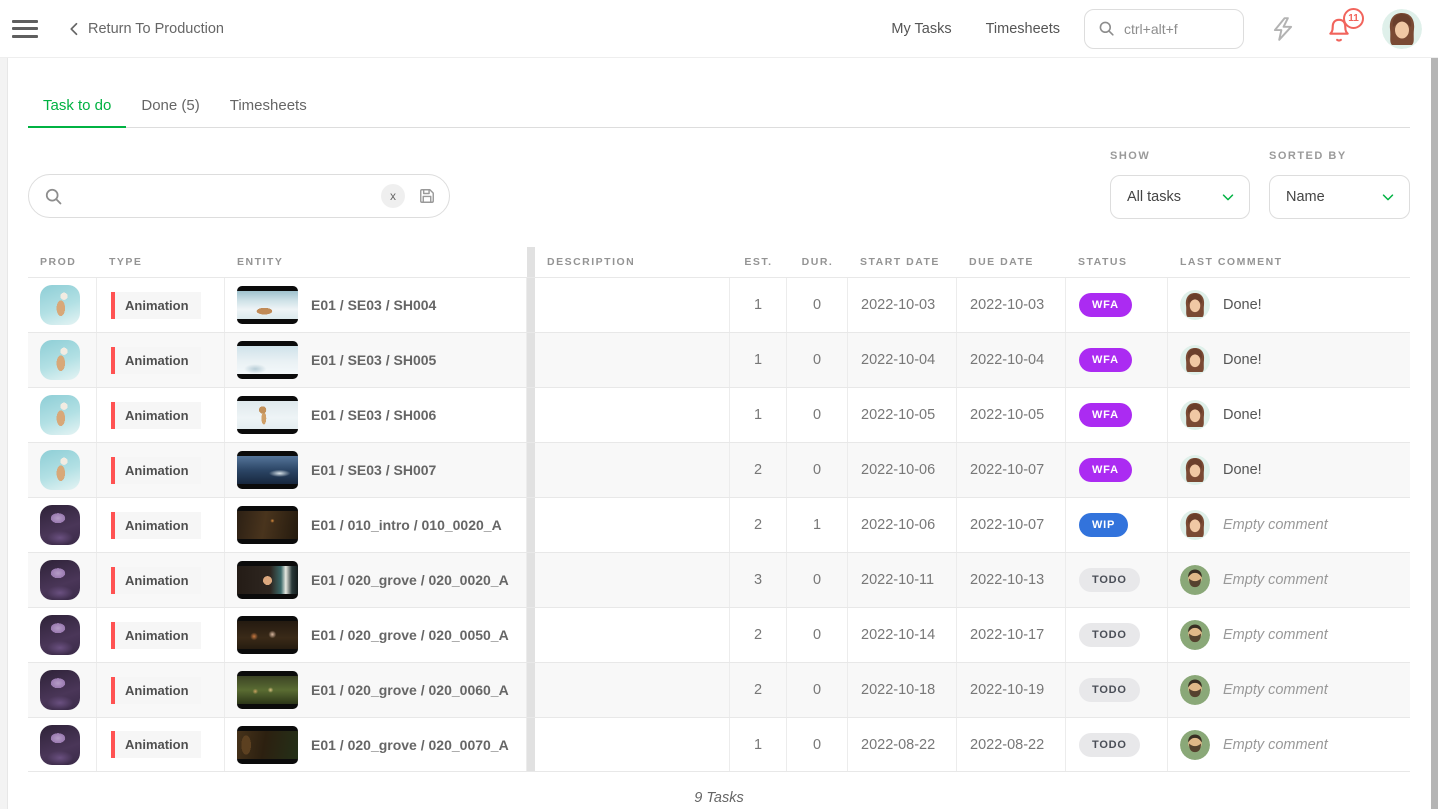  Describe the element at coordinates (427, 196) in the screenshot. I see `save-search-icon` at that location.